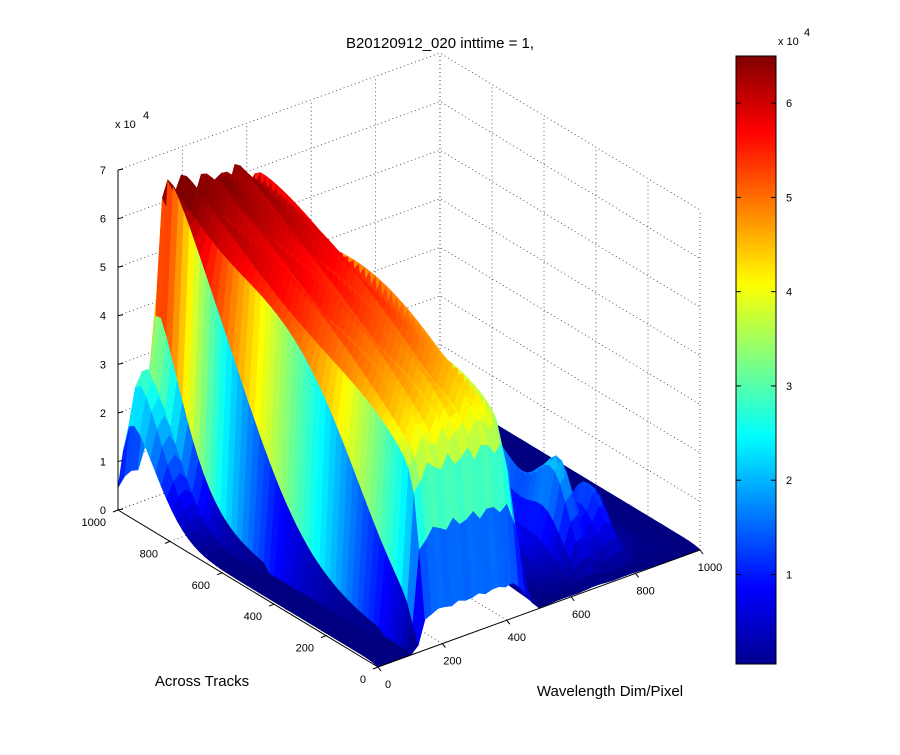  What do you see at coordinates (103, 365) in the screenshot?
I see `z-tick-label: 3` at bounding box center [103, 365].